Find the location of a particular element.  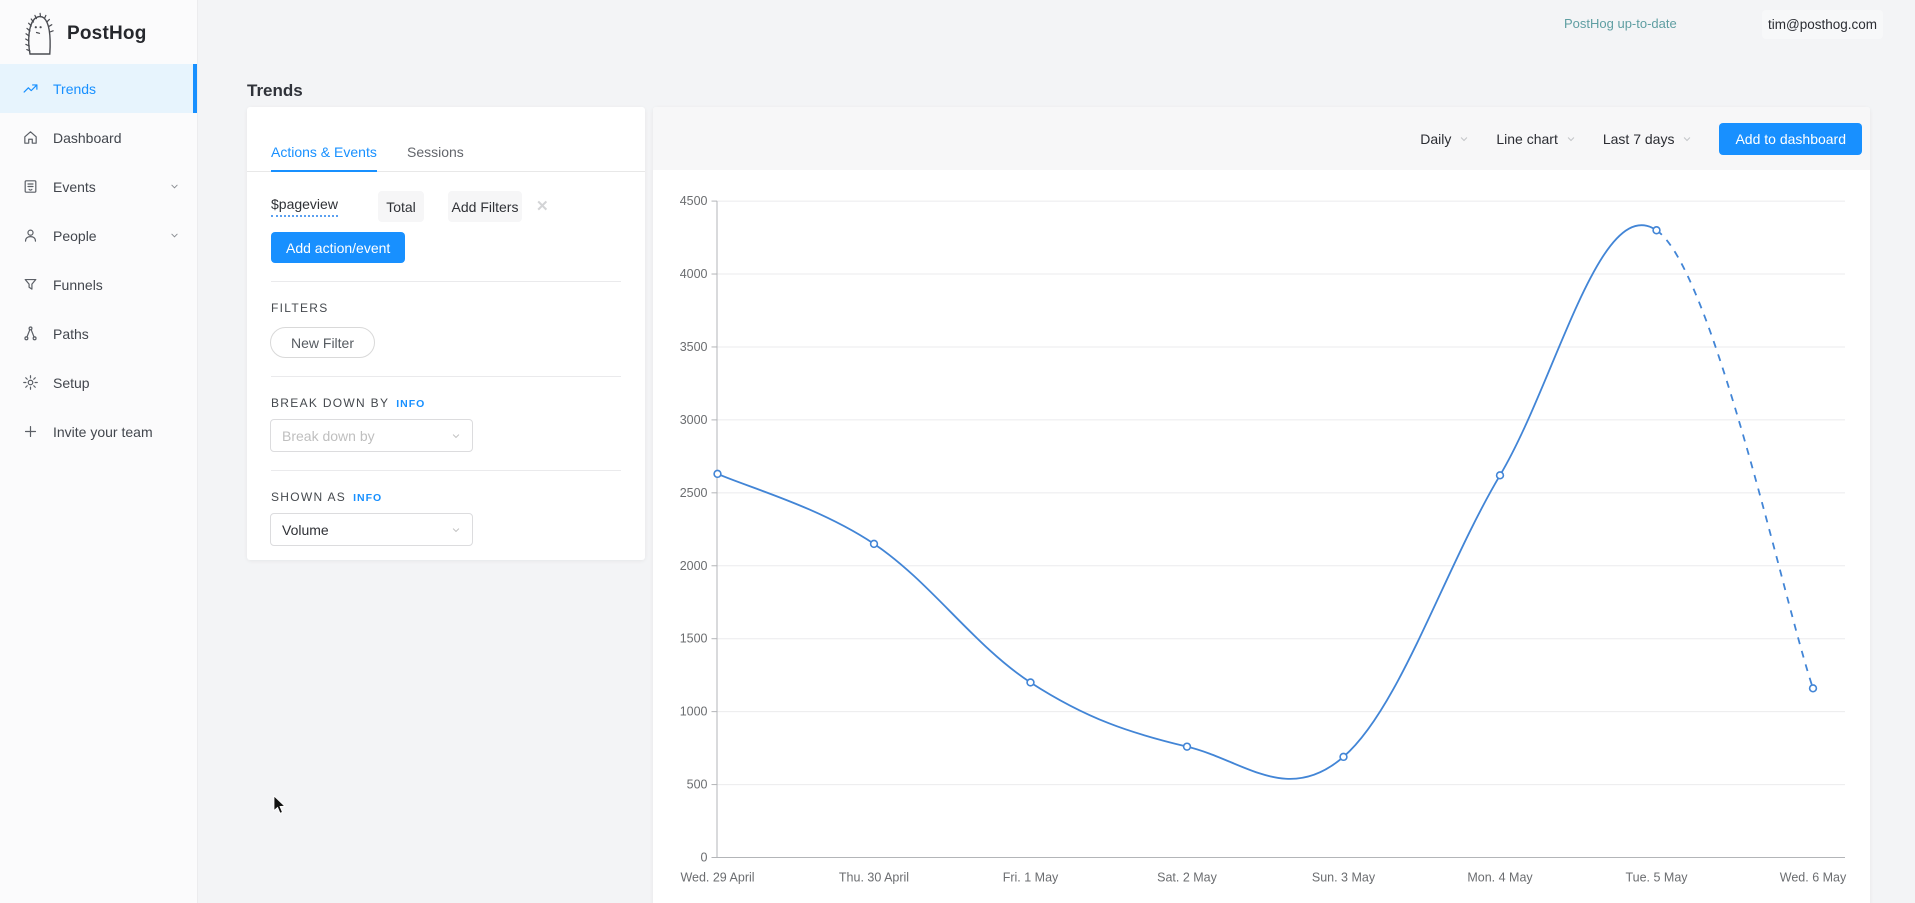

interval-select: Daily is located at coordinates (1444, 139).